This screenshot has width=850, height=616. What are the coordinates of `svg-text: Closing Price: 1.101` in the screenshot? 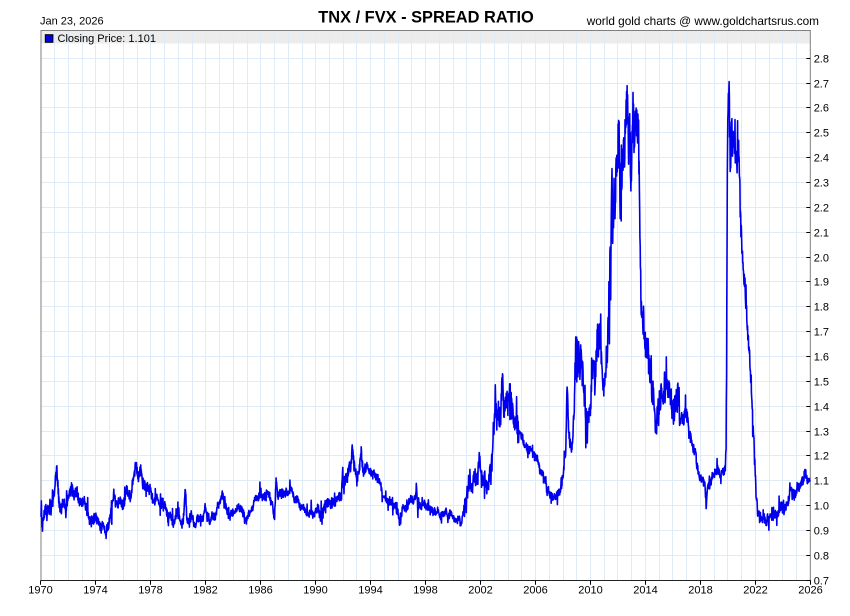 It's located at (107, 39).